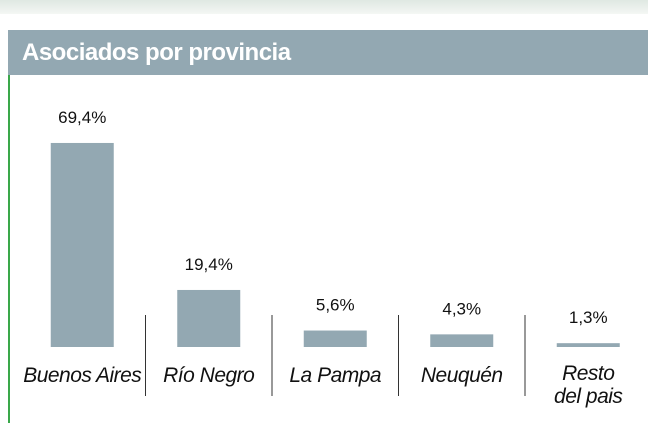  I want to click on category-label: Neuquén, so click(461, 375).